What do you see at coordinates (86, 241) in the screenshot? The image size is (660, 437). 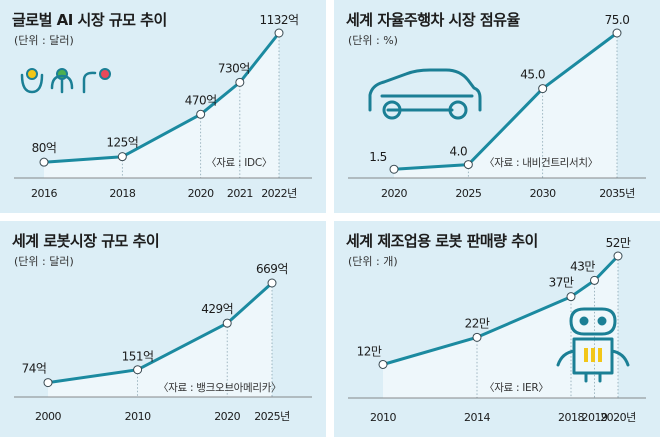 I see `chart-title: 세계 로봇시장 규모 추이` at bounding box center [86, 241].